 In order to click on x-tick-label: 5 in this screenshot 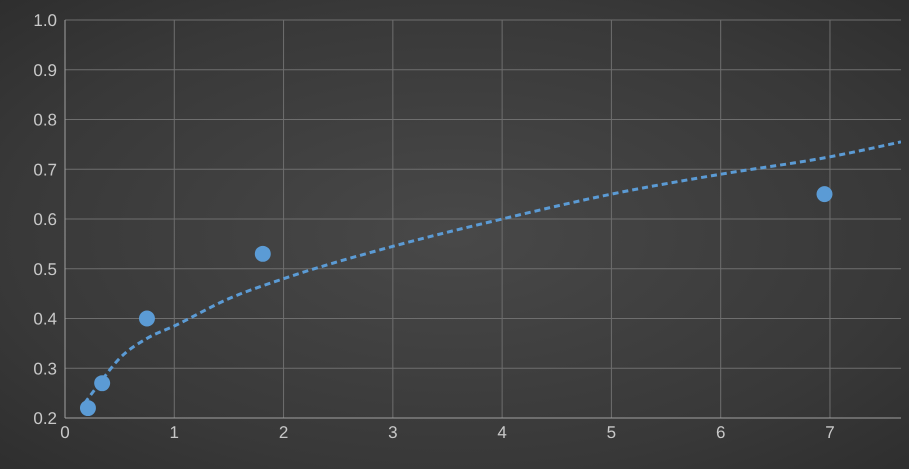, I will do `click(611, 432)`.